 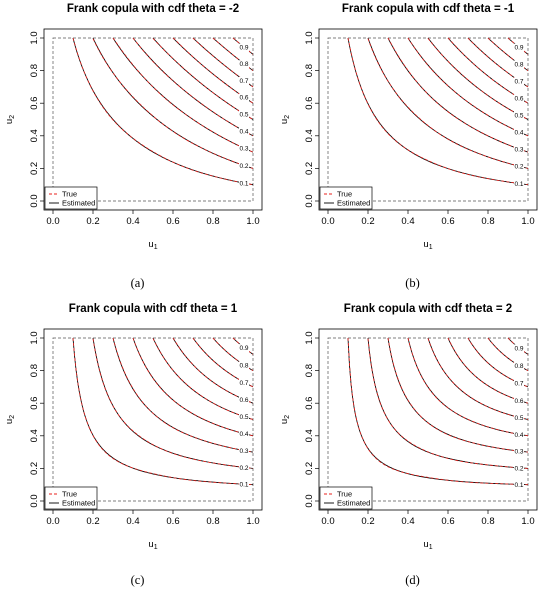 I want to click on x-axis-label: u1, so click(x=152, y=245).